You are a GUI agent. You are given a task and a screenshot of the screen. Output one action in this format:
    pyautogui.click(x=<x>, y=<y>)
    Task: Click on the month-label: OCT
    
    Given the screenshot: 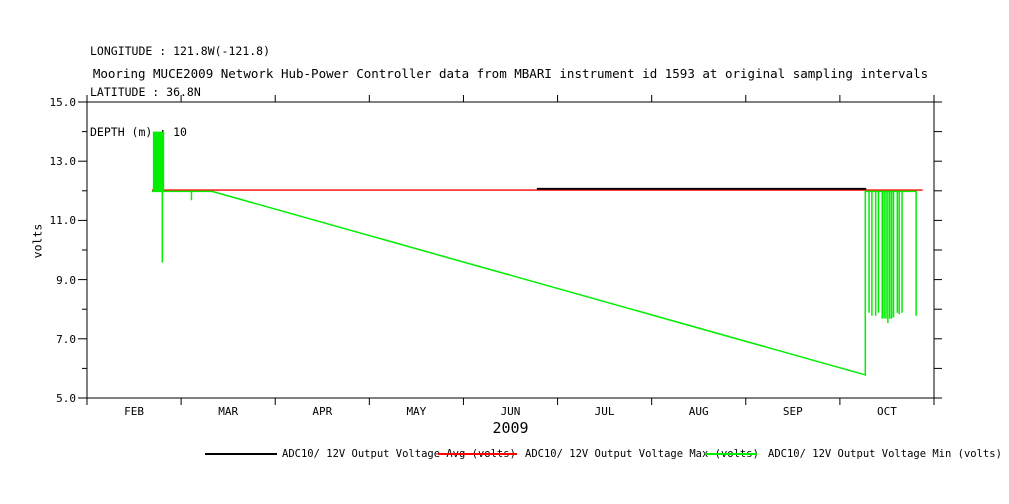 What is the action you would take?
    pyautogui.click(x=887, y=411)
    